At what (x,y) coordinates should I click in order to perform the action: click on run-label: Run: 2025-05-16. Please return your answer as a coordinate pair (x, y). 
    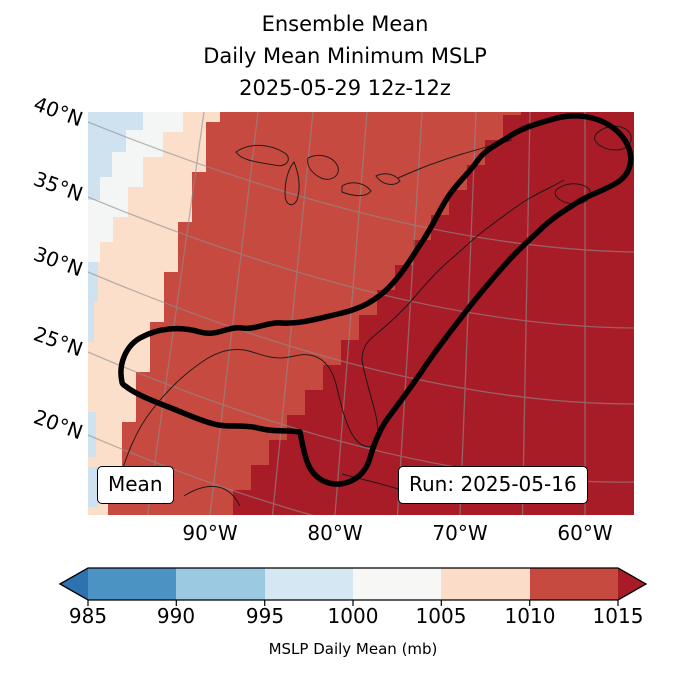
    Looking at the image, I should click on (493, 484).